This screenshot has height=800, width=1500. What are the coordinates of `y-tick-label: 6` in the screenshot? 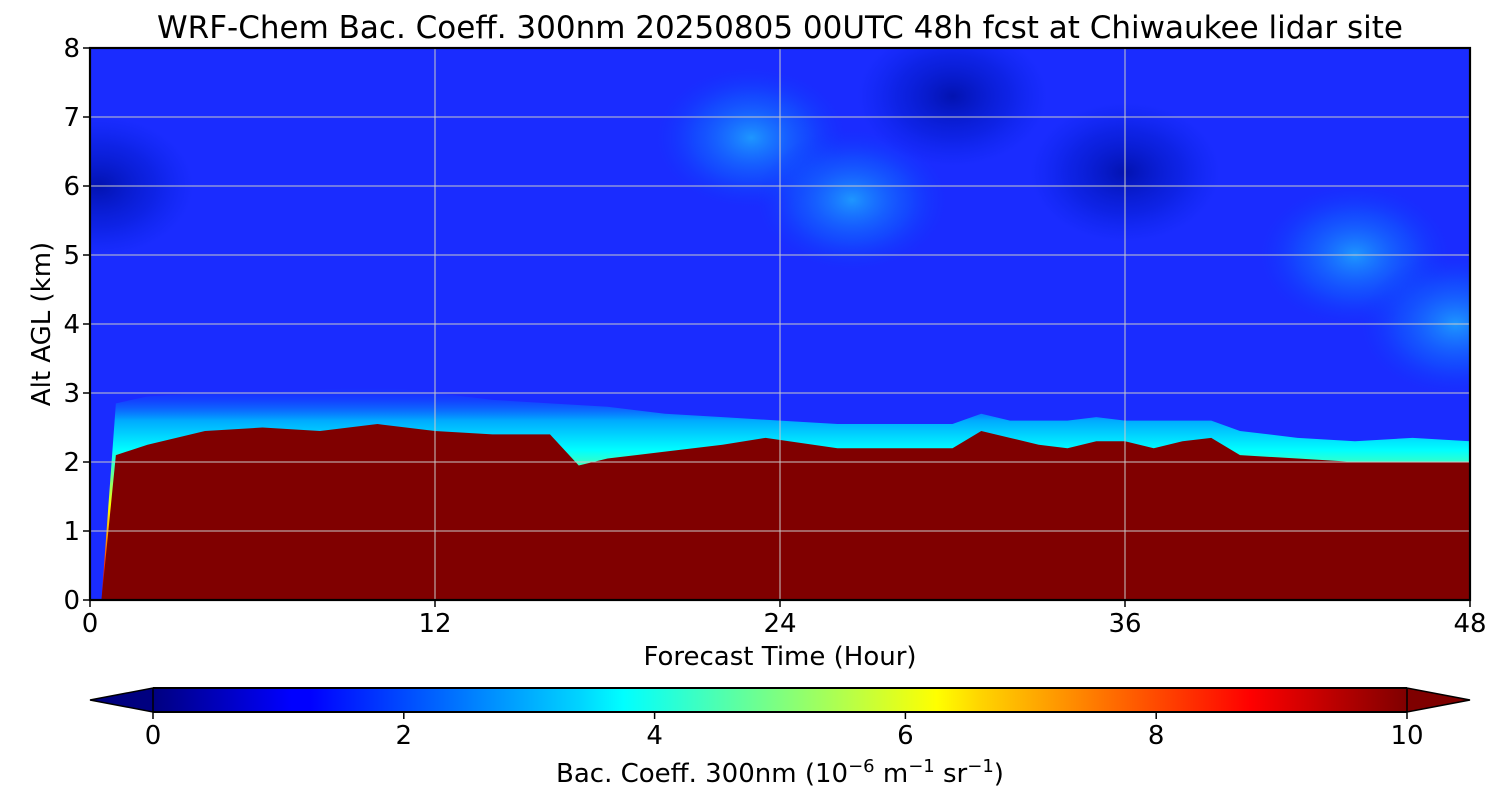 It's located at (71, 187).